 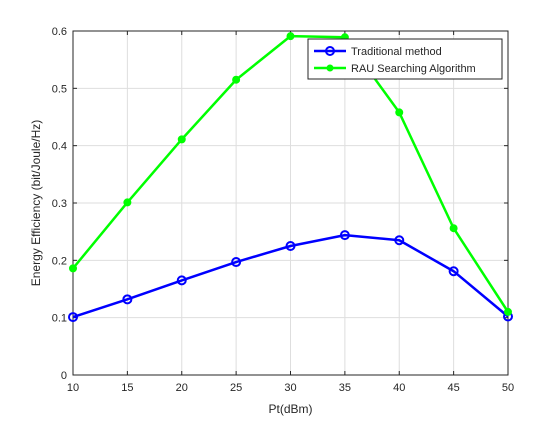 What do you see at coordinates (73, 388) in the screenshot?
I see `x-tick-label: 10` at bounding box center [73, 388].